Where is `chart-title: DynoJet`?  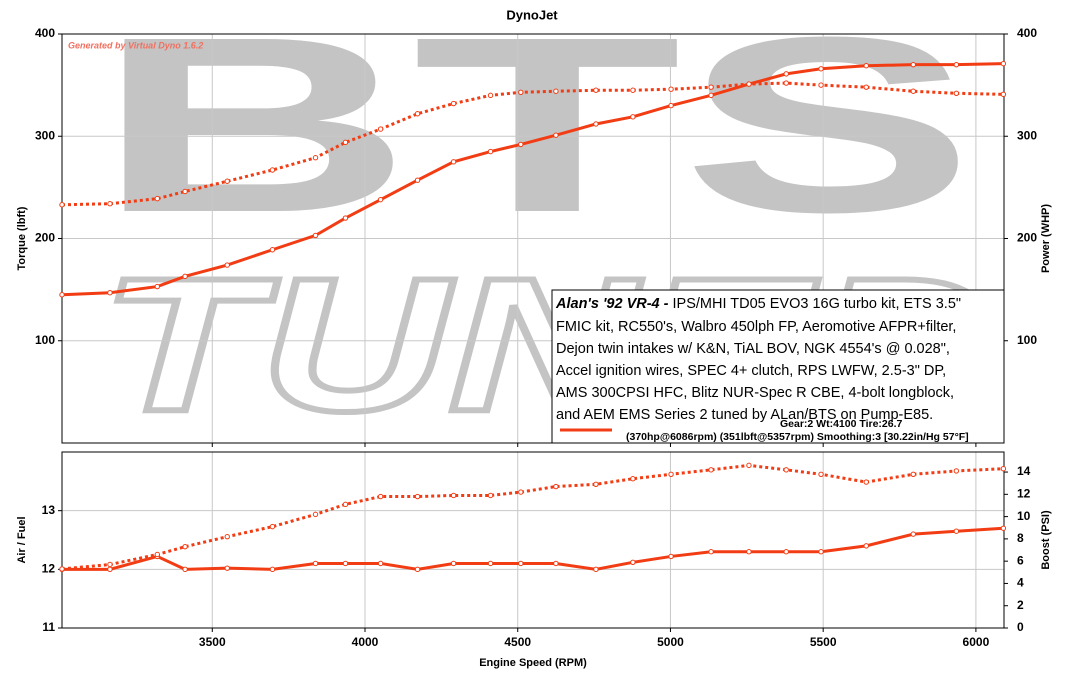 chart-title: DynoJet is located at coordinates (532, 14).